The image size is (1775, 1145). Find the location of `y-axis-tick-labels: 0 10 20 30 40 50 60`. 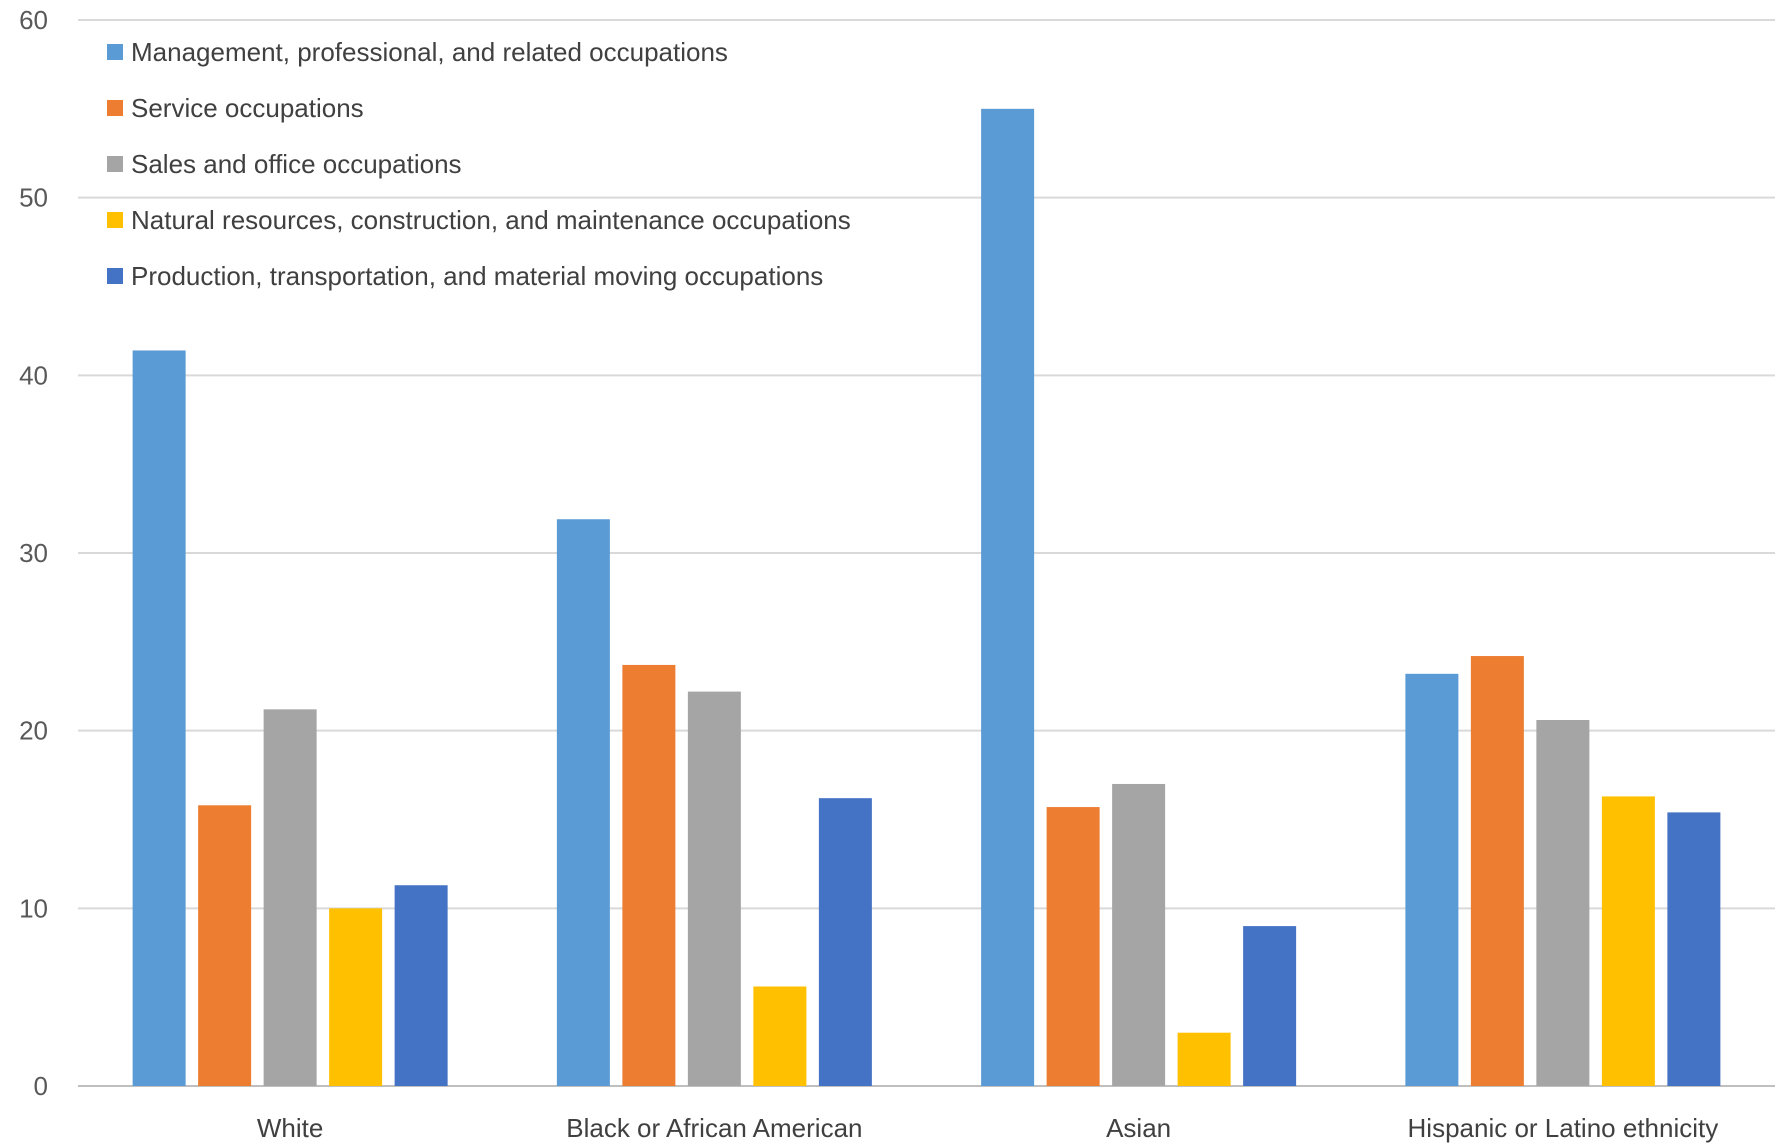

y-axis-tick-labels: 0 10 20 30 40 50 60 is located at coordinates (33, 553).